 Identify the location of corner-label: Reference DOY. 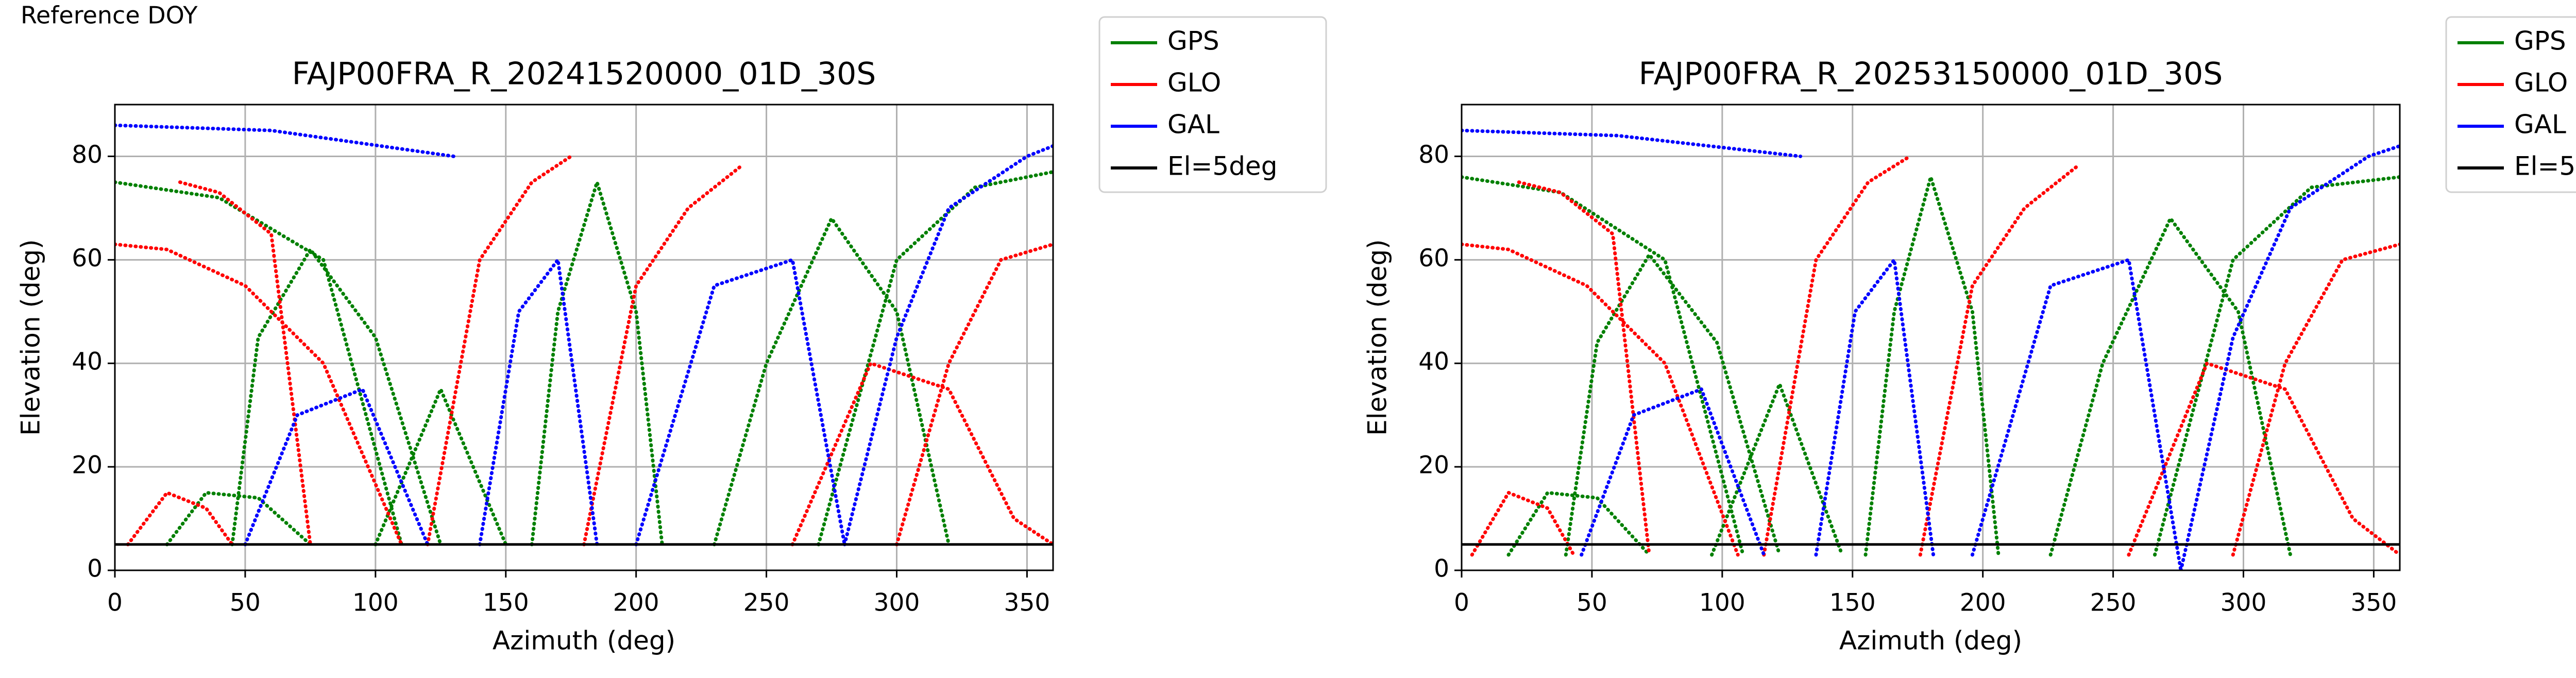
(109, 15).